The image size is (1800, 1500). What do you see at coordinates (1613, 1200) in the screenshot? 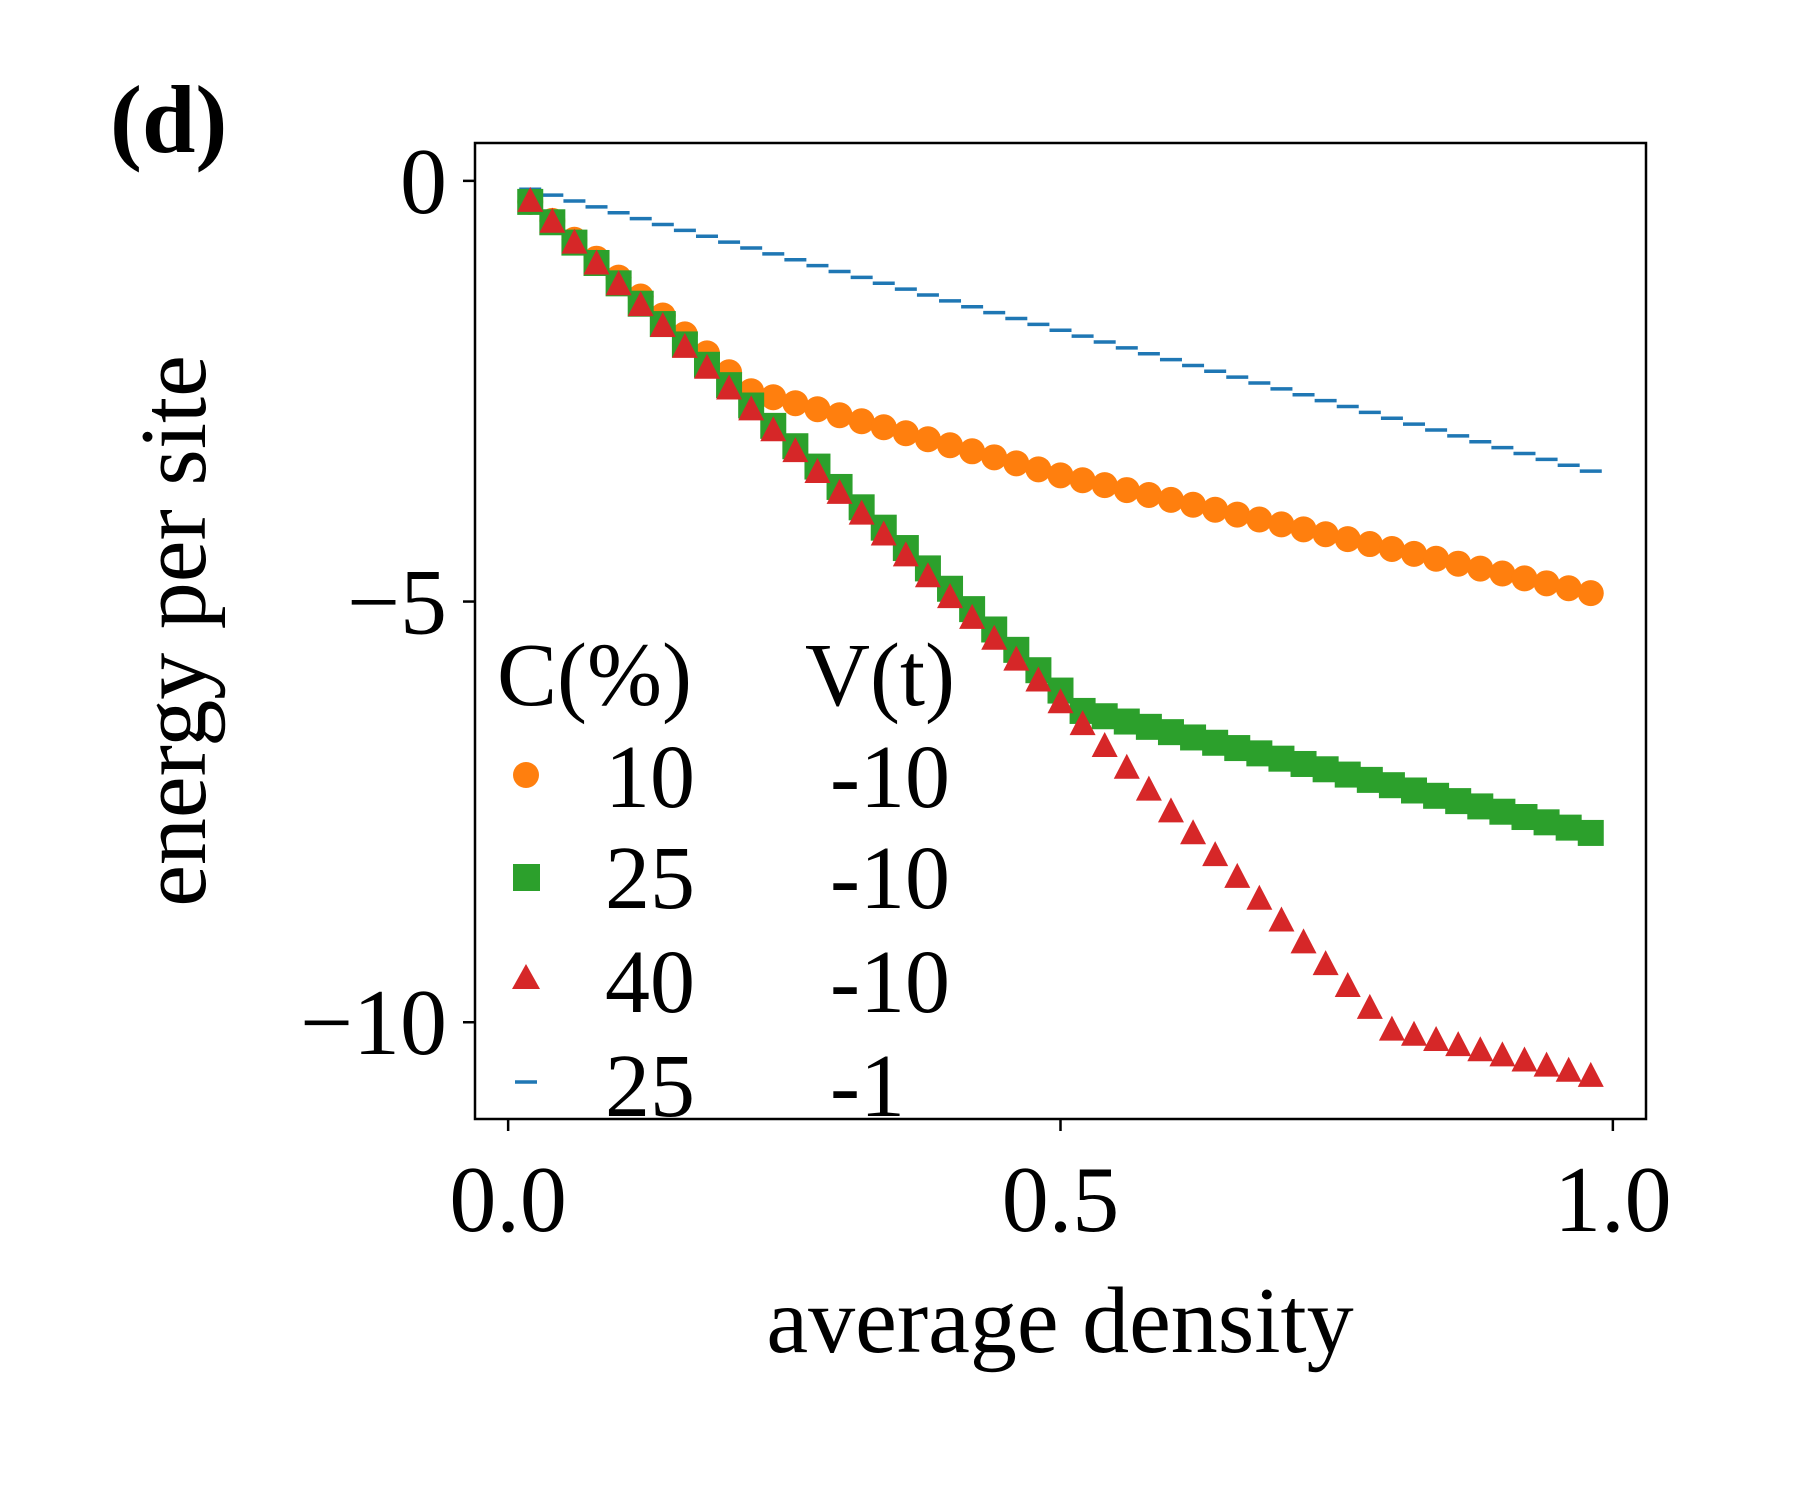
I see `x-tick-label: 1.0` at bounding box center [1613, 1200].